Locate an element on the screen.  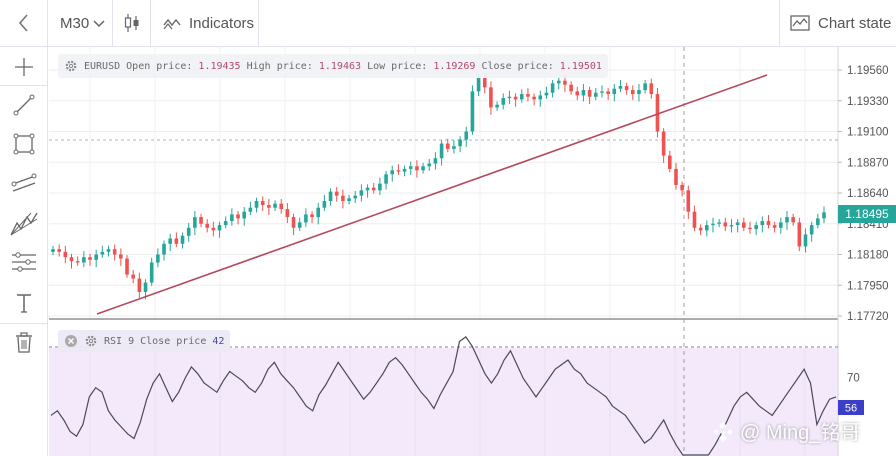
chart-state-button: Chart state is located at coordinates (837, 23).